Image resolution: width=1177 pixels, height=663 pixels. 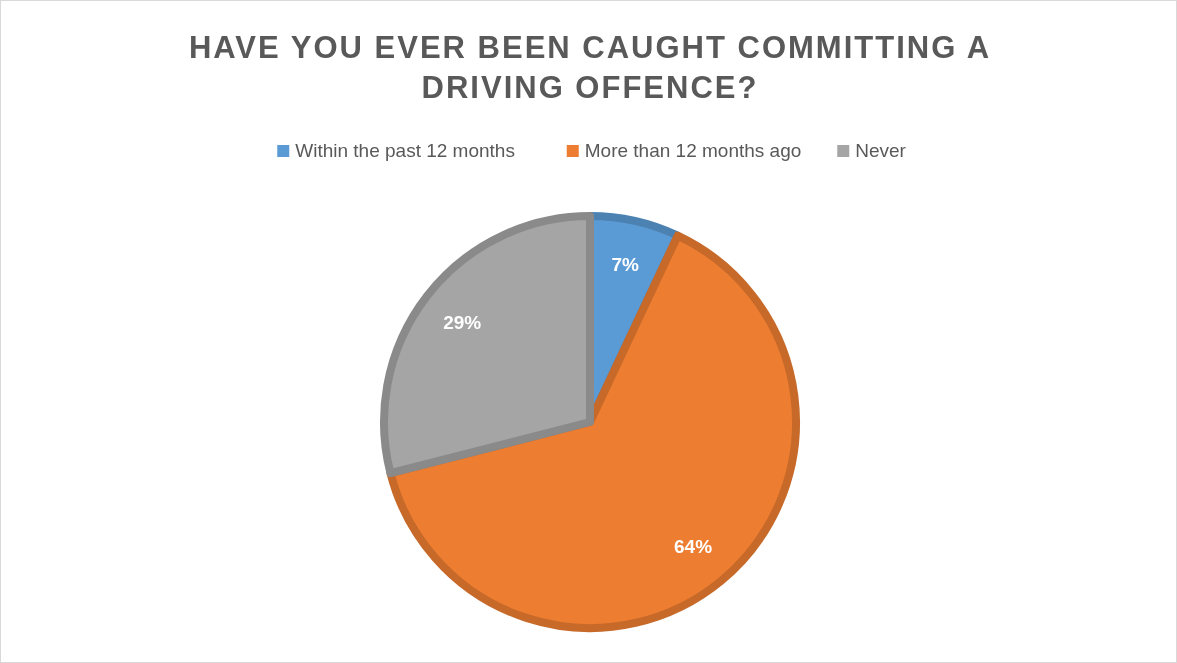 I want to click on data-label: 64%, so click(x=693, y=547).